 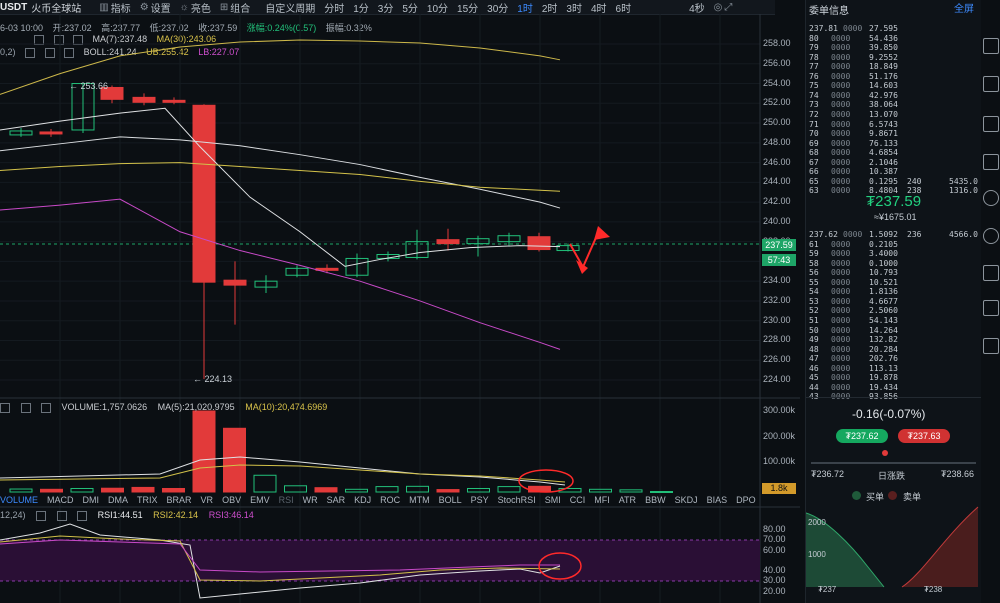 I want to click on indicator-tab-vr: VR, so click(x=207, y=500).